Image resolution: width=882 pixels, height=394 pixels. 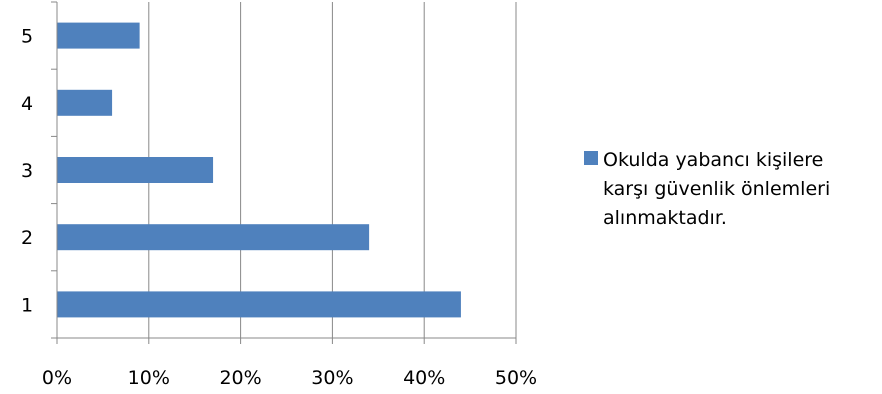 I want to click on y-tick-label-1: 1, so click(x=27, y=305).